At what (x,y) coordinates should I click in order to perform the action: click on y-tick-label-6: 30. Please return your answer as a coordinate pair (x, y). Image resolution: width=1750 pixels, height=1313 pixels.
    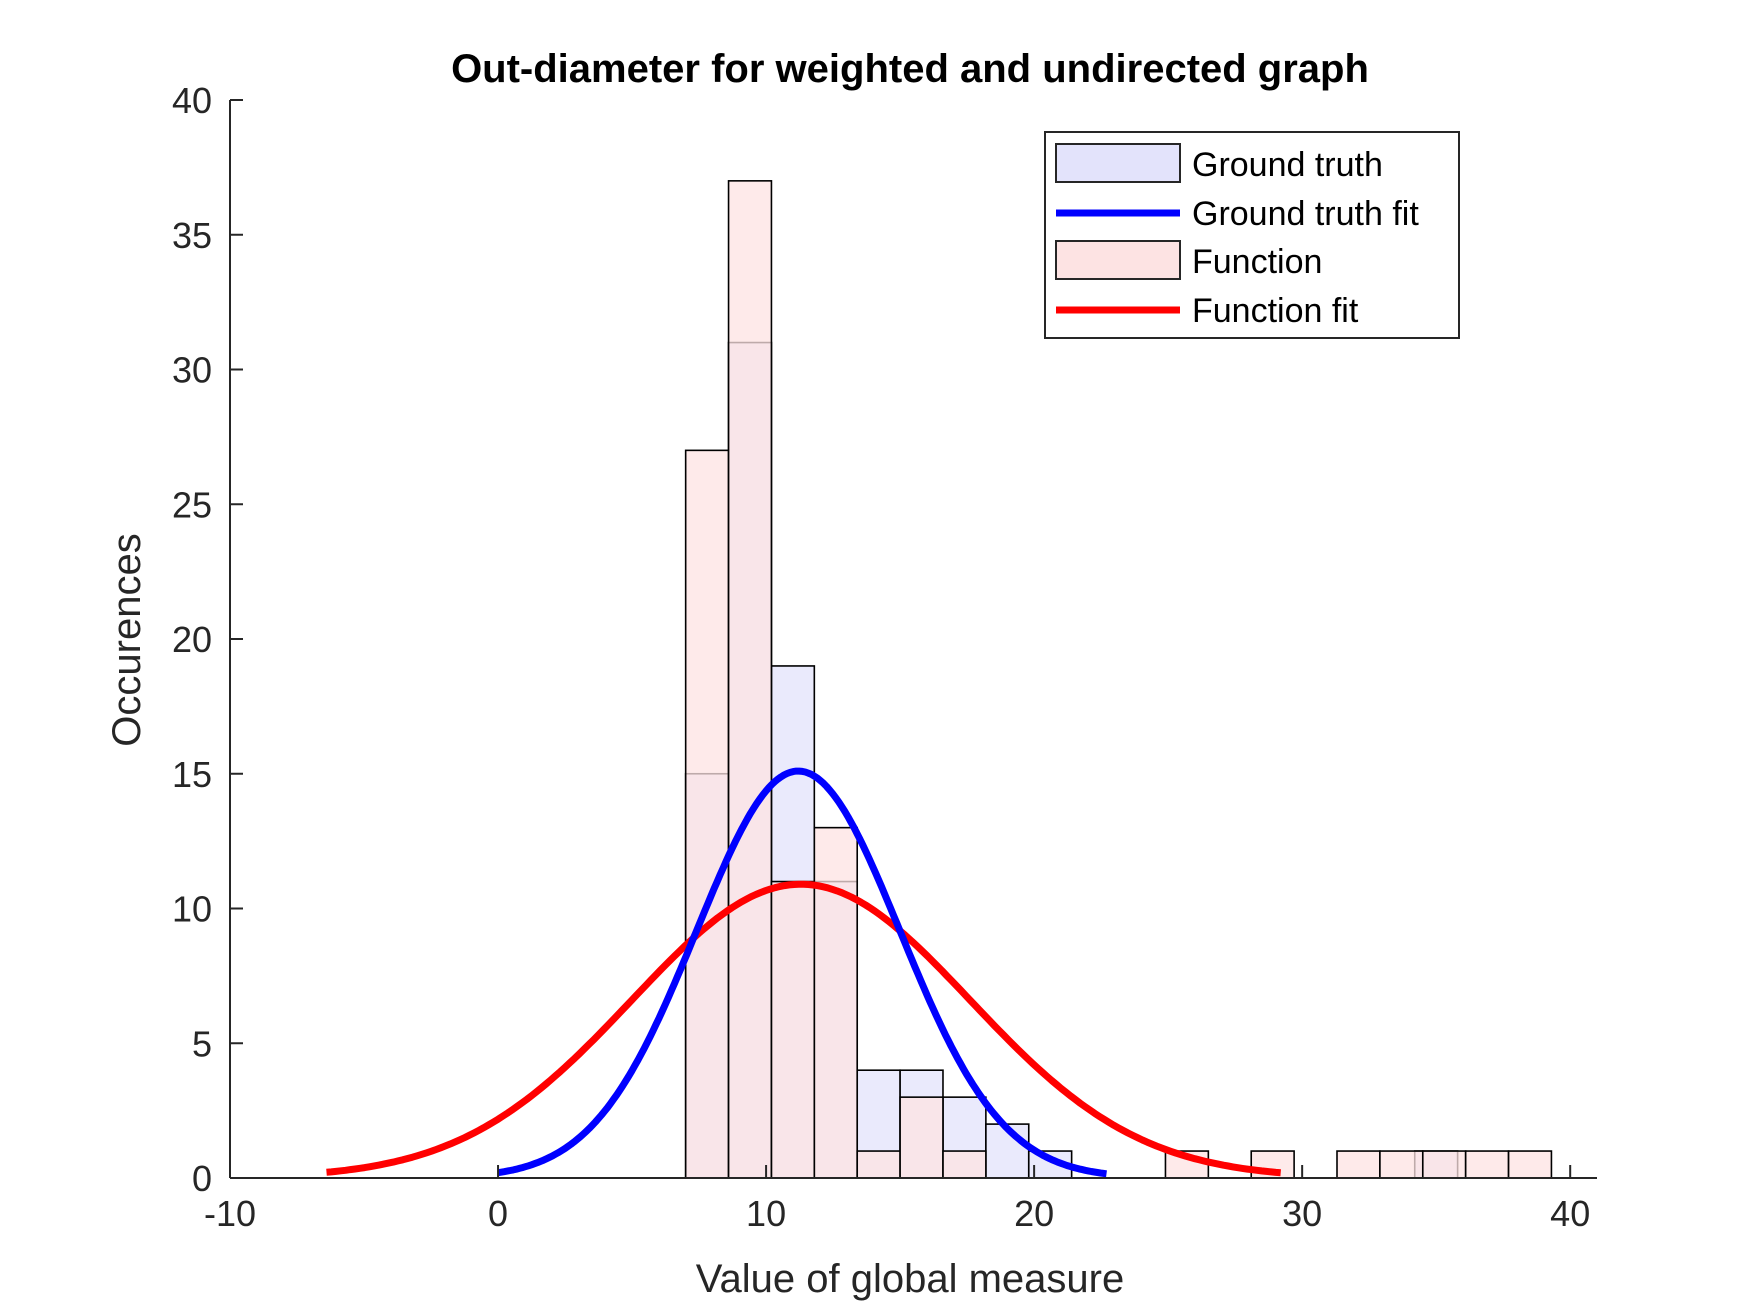
    Looking at the image, I should click on (192, 370).